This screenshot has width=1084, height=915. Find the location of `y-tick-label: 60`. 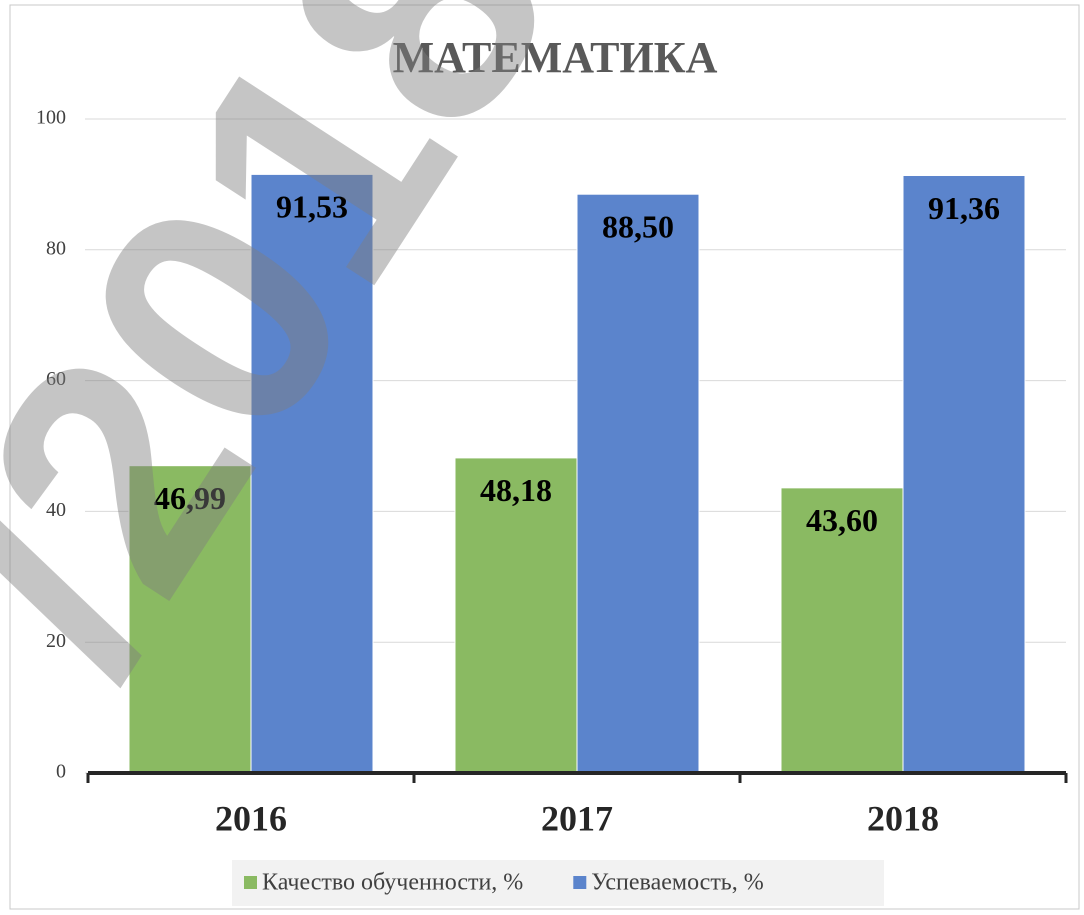

y-tick-label: 60 is located at coordinates (56, 379).